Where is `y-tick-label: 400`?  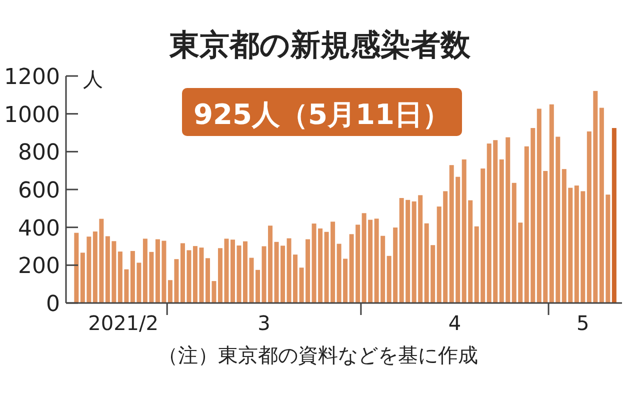
y-tick-label: 400 is located at coordinates (39, 229).